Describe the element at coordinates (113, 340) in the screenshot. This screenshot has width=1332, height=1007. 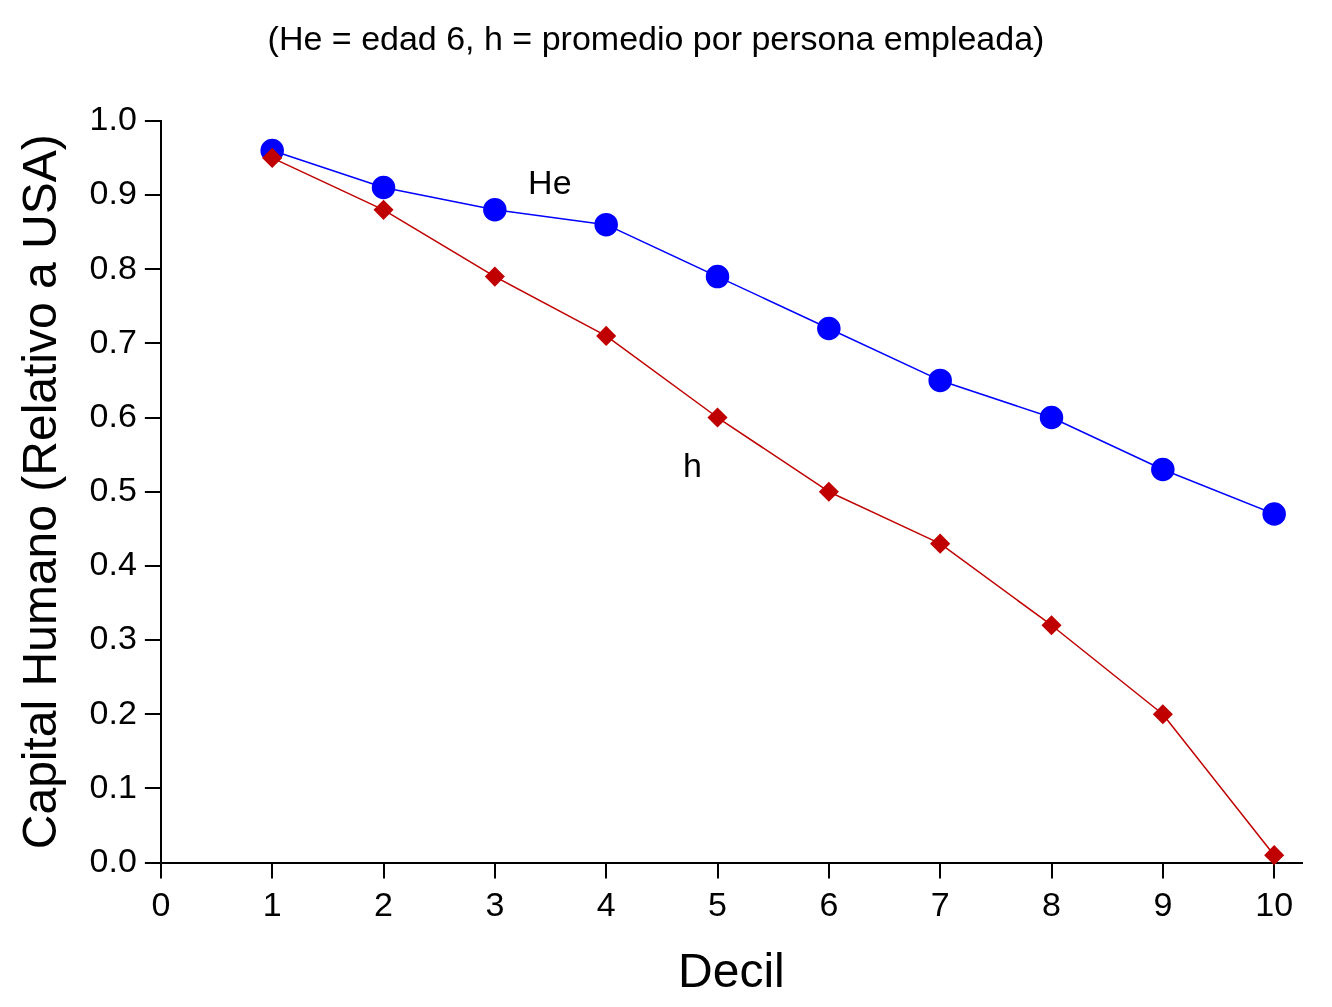
I see `y-tick-label: 0.7` at that location.